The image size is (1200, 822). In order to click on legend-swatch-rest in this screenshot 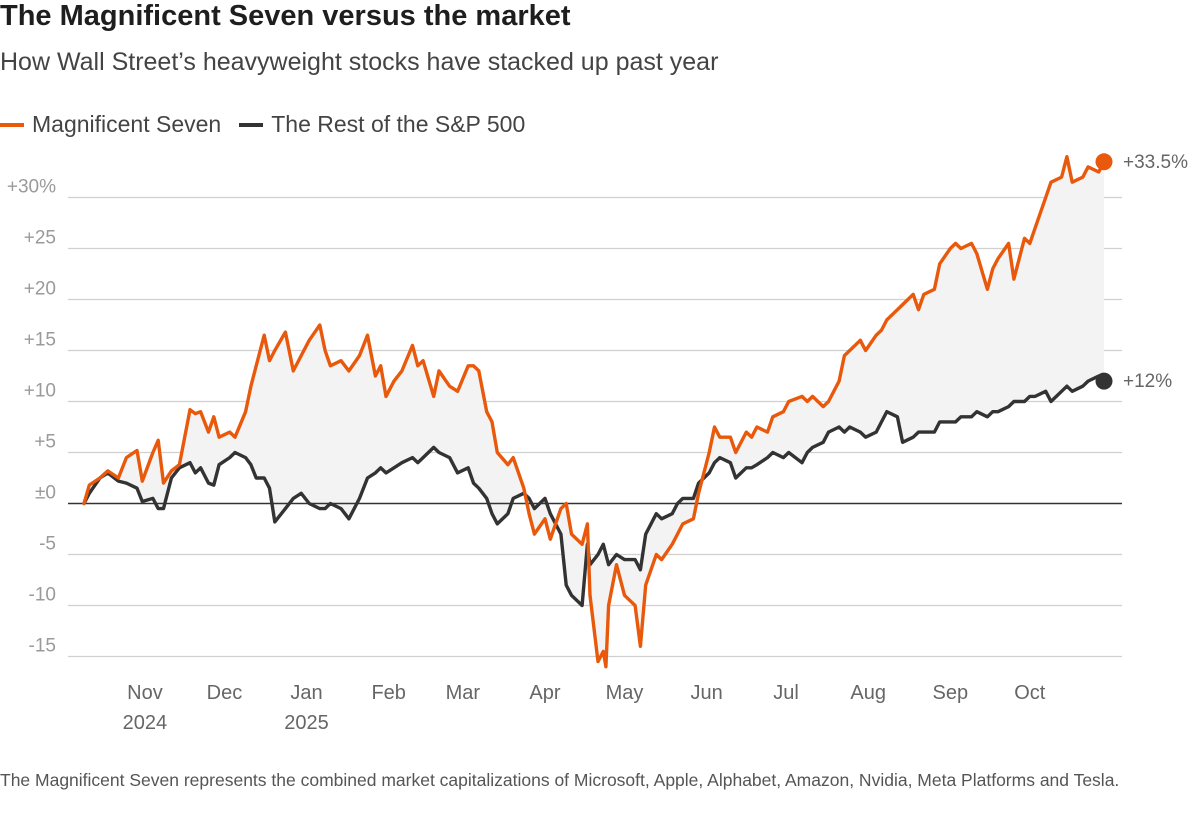, I will do `click(251, 124)`.